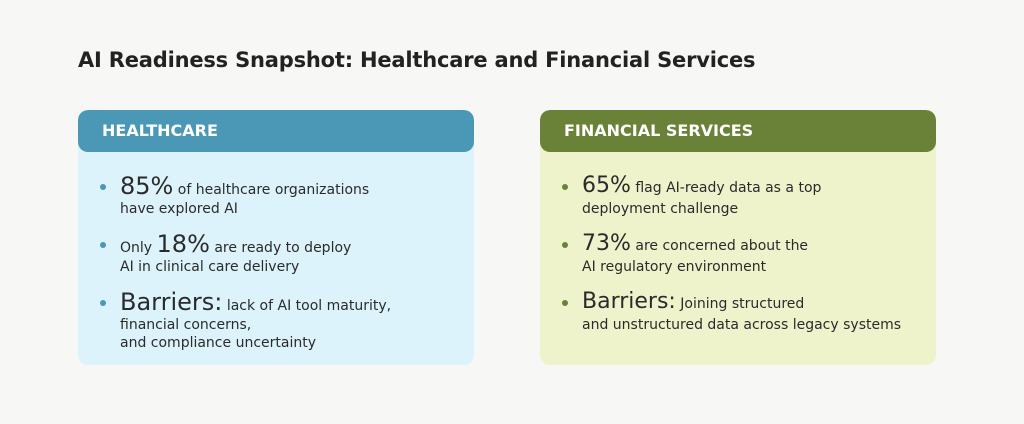 The height and width of the screenshot is (424, 1024). What do you see at coordinates (273, 190) in the screenshot?
I see `item-text: of healthcare organizations` at bounding box center [273, 190].